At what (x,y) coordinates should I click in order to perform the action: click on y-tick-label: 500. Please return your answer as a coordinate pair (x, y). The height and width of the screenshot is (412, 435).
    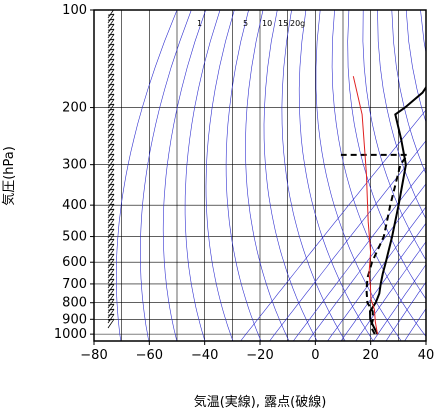
    Looking at the image, I should click on (74, 237).